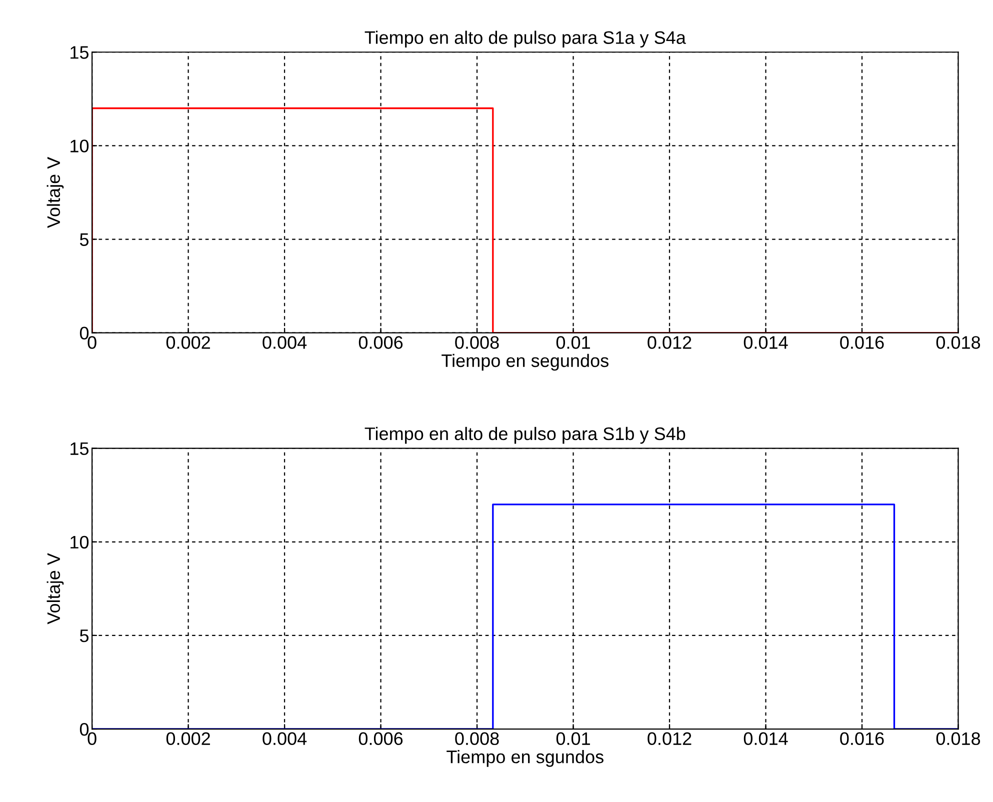  Describe the element at coordinates (525, 435) in the screenshot. I see `chart-title: Tiempo en alto de pulso para S1b y S4b` at that location.